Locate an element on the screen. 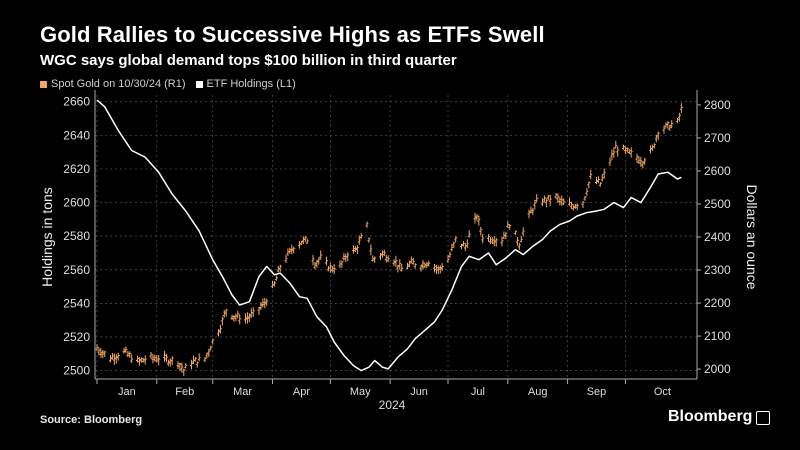 Image resolution: width=800 pixels, height=450 pixels. x-tick-label: Jan is located at coordinates (127, 392).